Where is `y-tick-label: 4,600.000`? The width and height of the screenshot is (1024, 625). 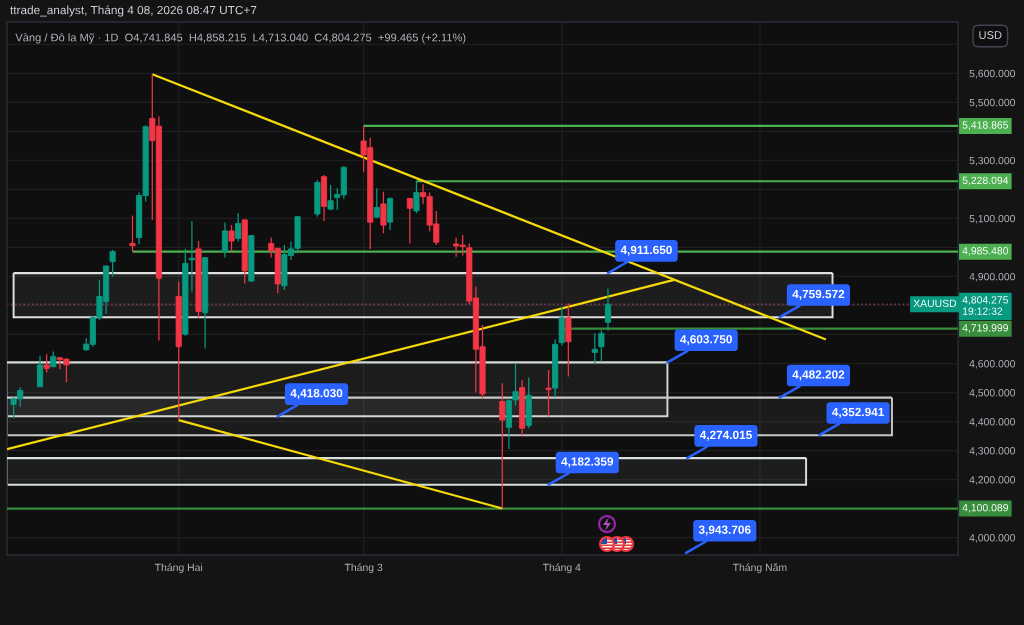 y-tick-label: 4,600.000 is located at coordinates (992, 364).